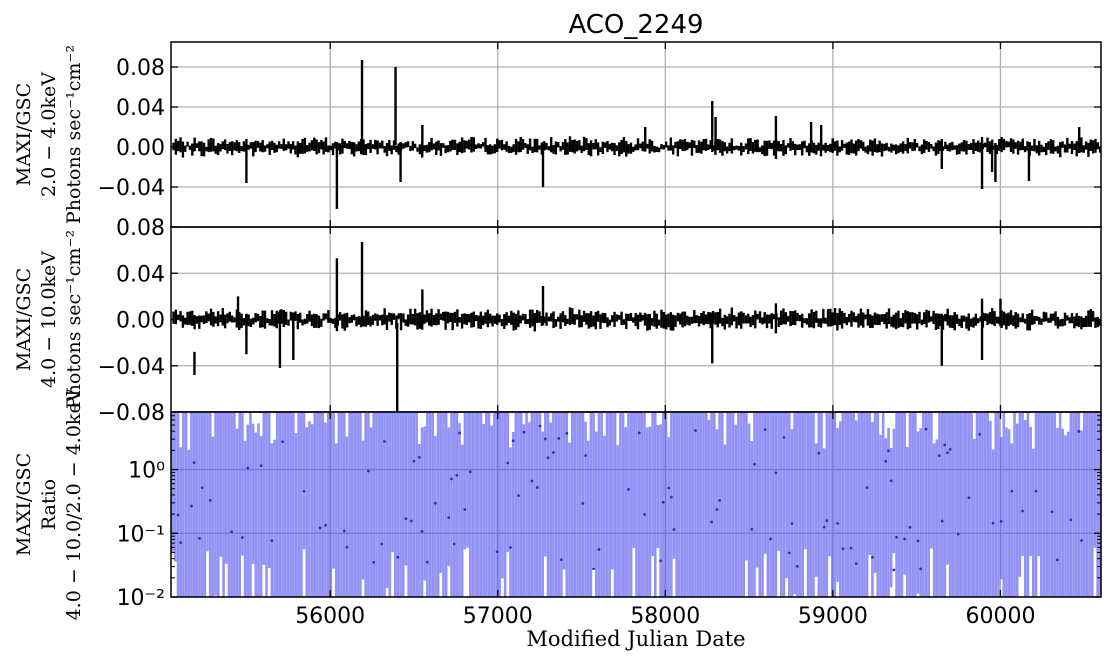  I want to click on y-tick-label: −0.08, so click(131, 413).